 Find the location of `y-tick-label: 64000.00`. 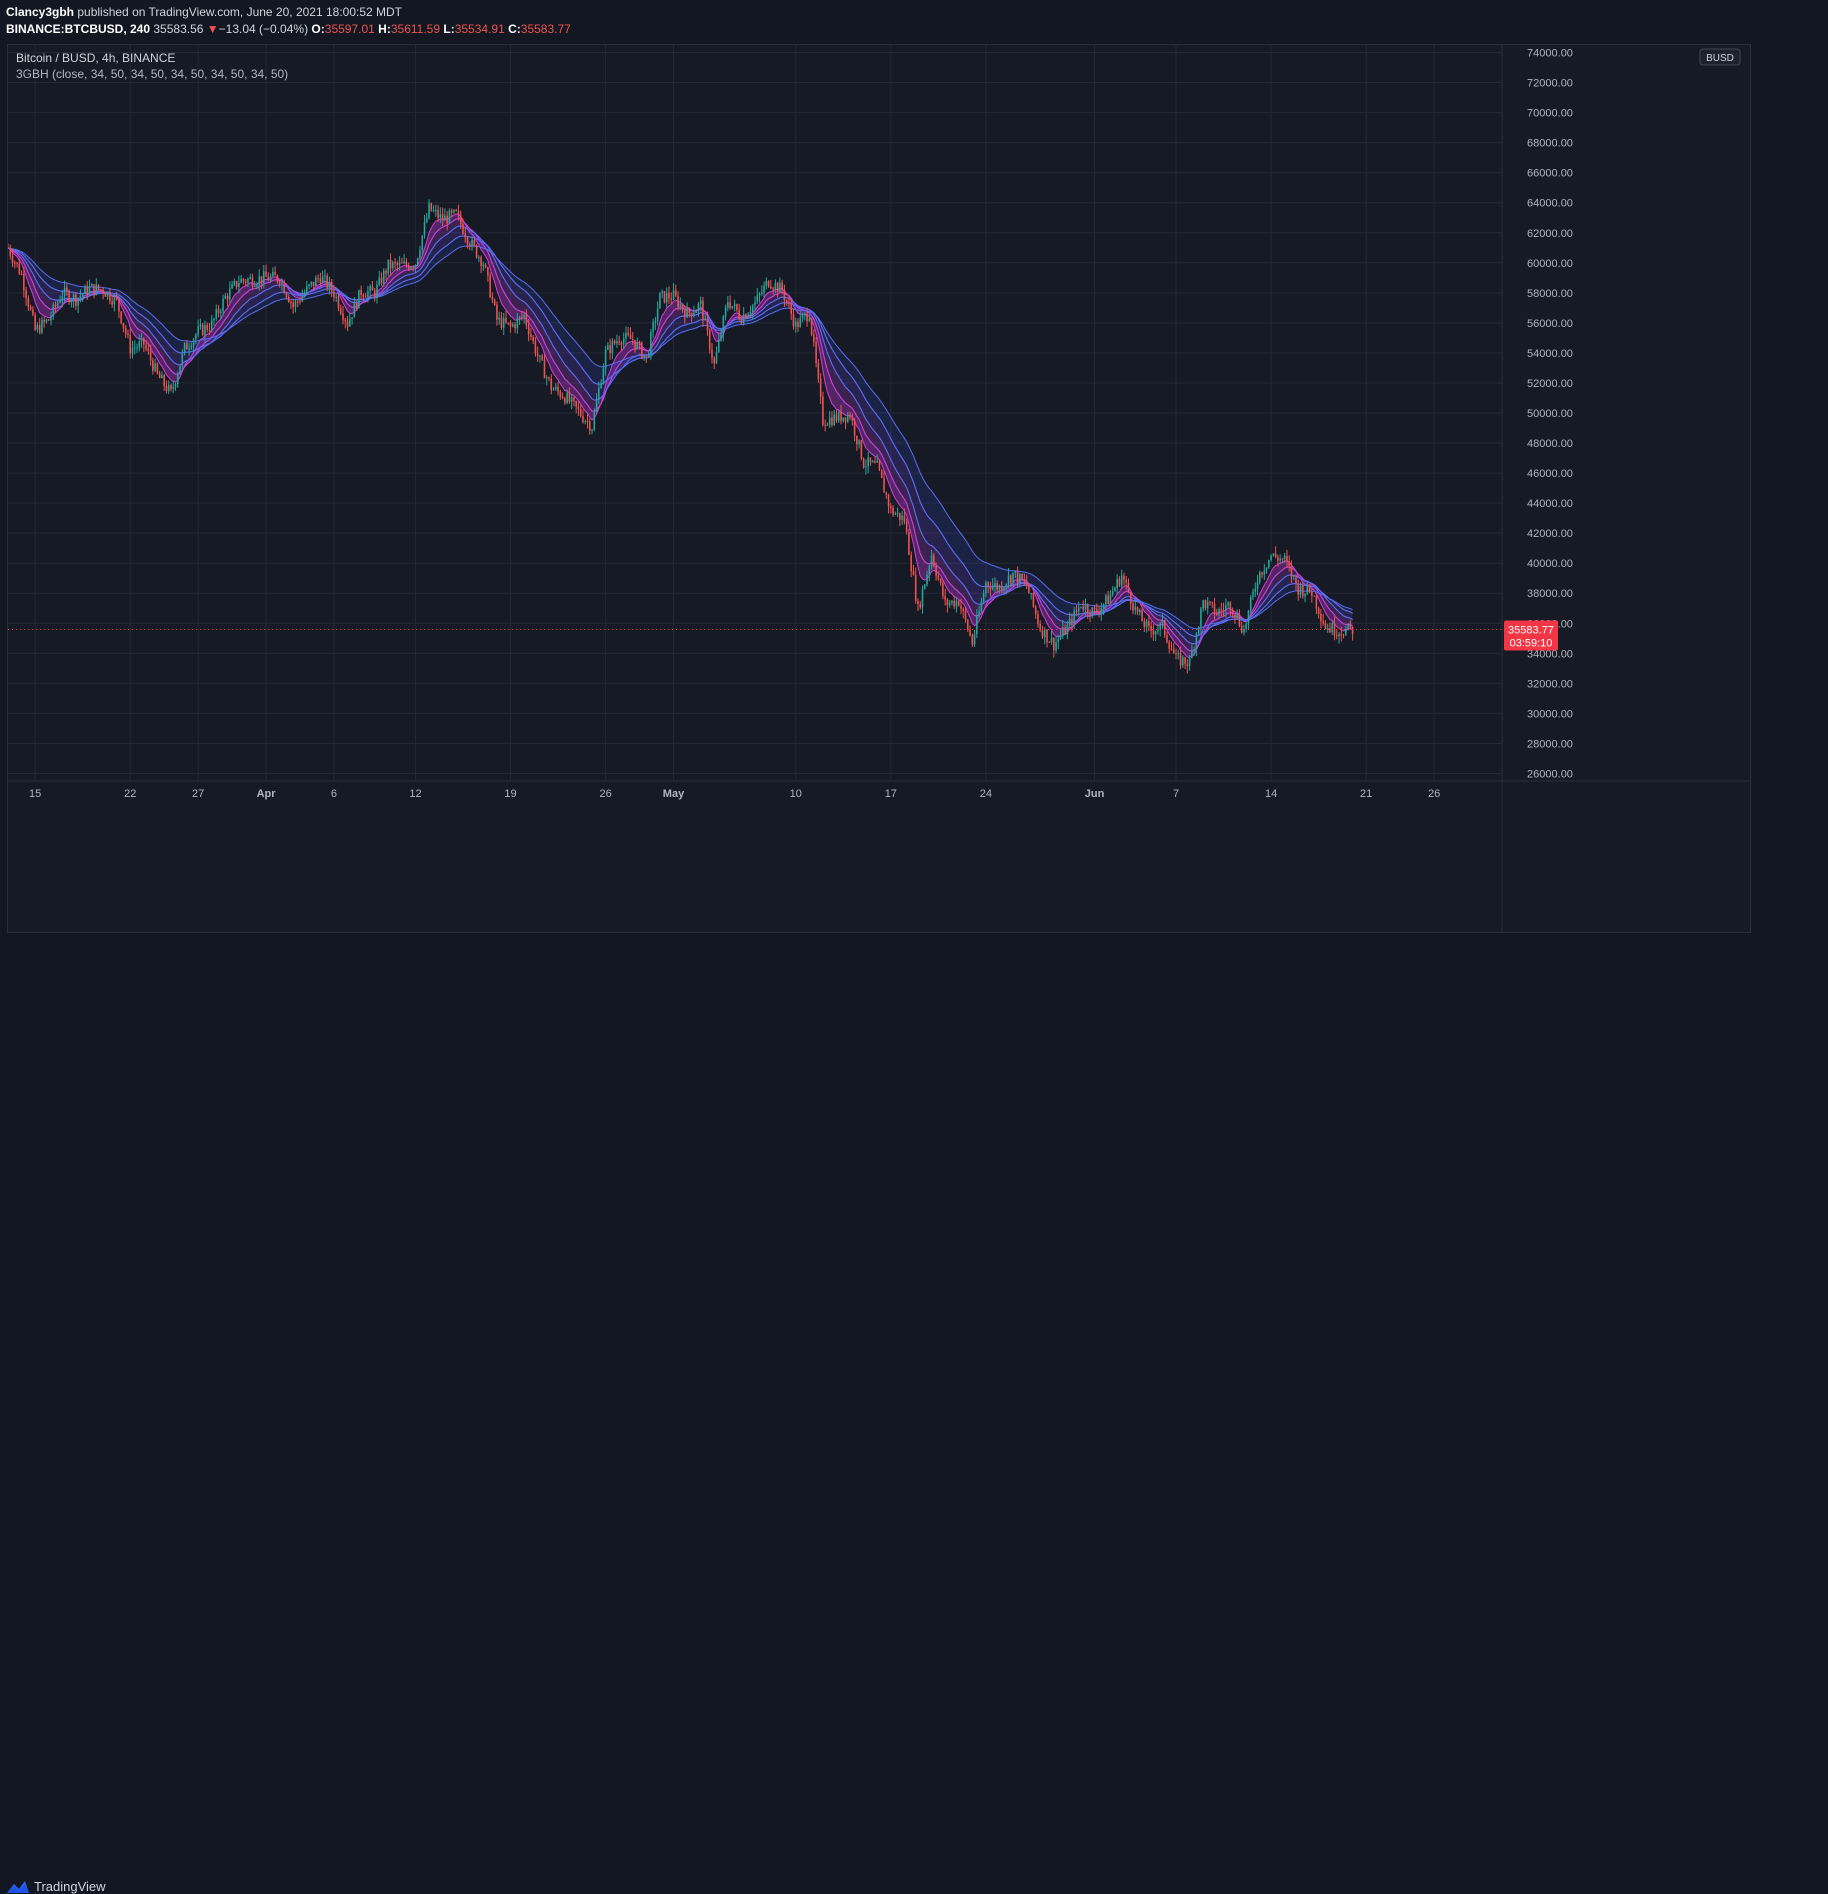

y-tick-label: 64000.00 is located at coordinates (1550, 204).